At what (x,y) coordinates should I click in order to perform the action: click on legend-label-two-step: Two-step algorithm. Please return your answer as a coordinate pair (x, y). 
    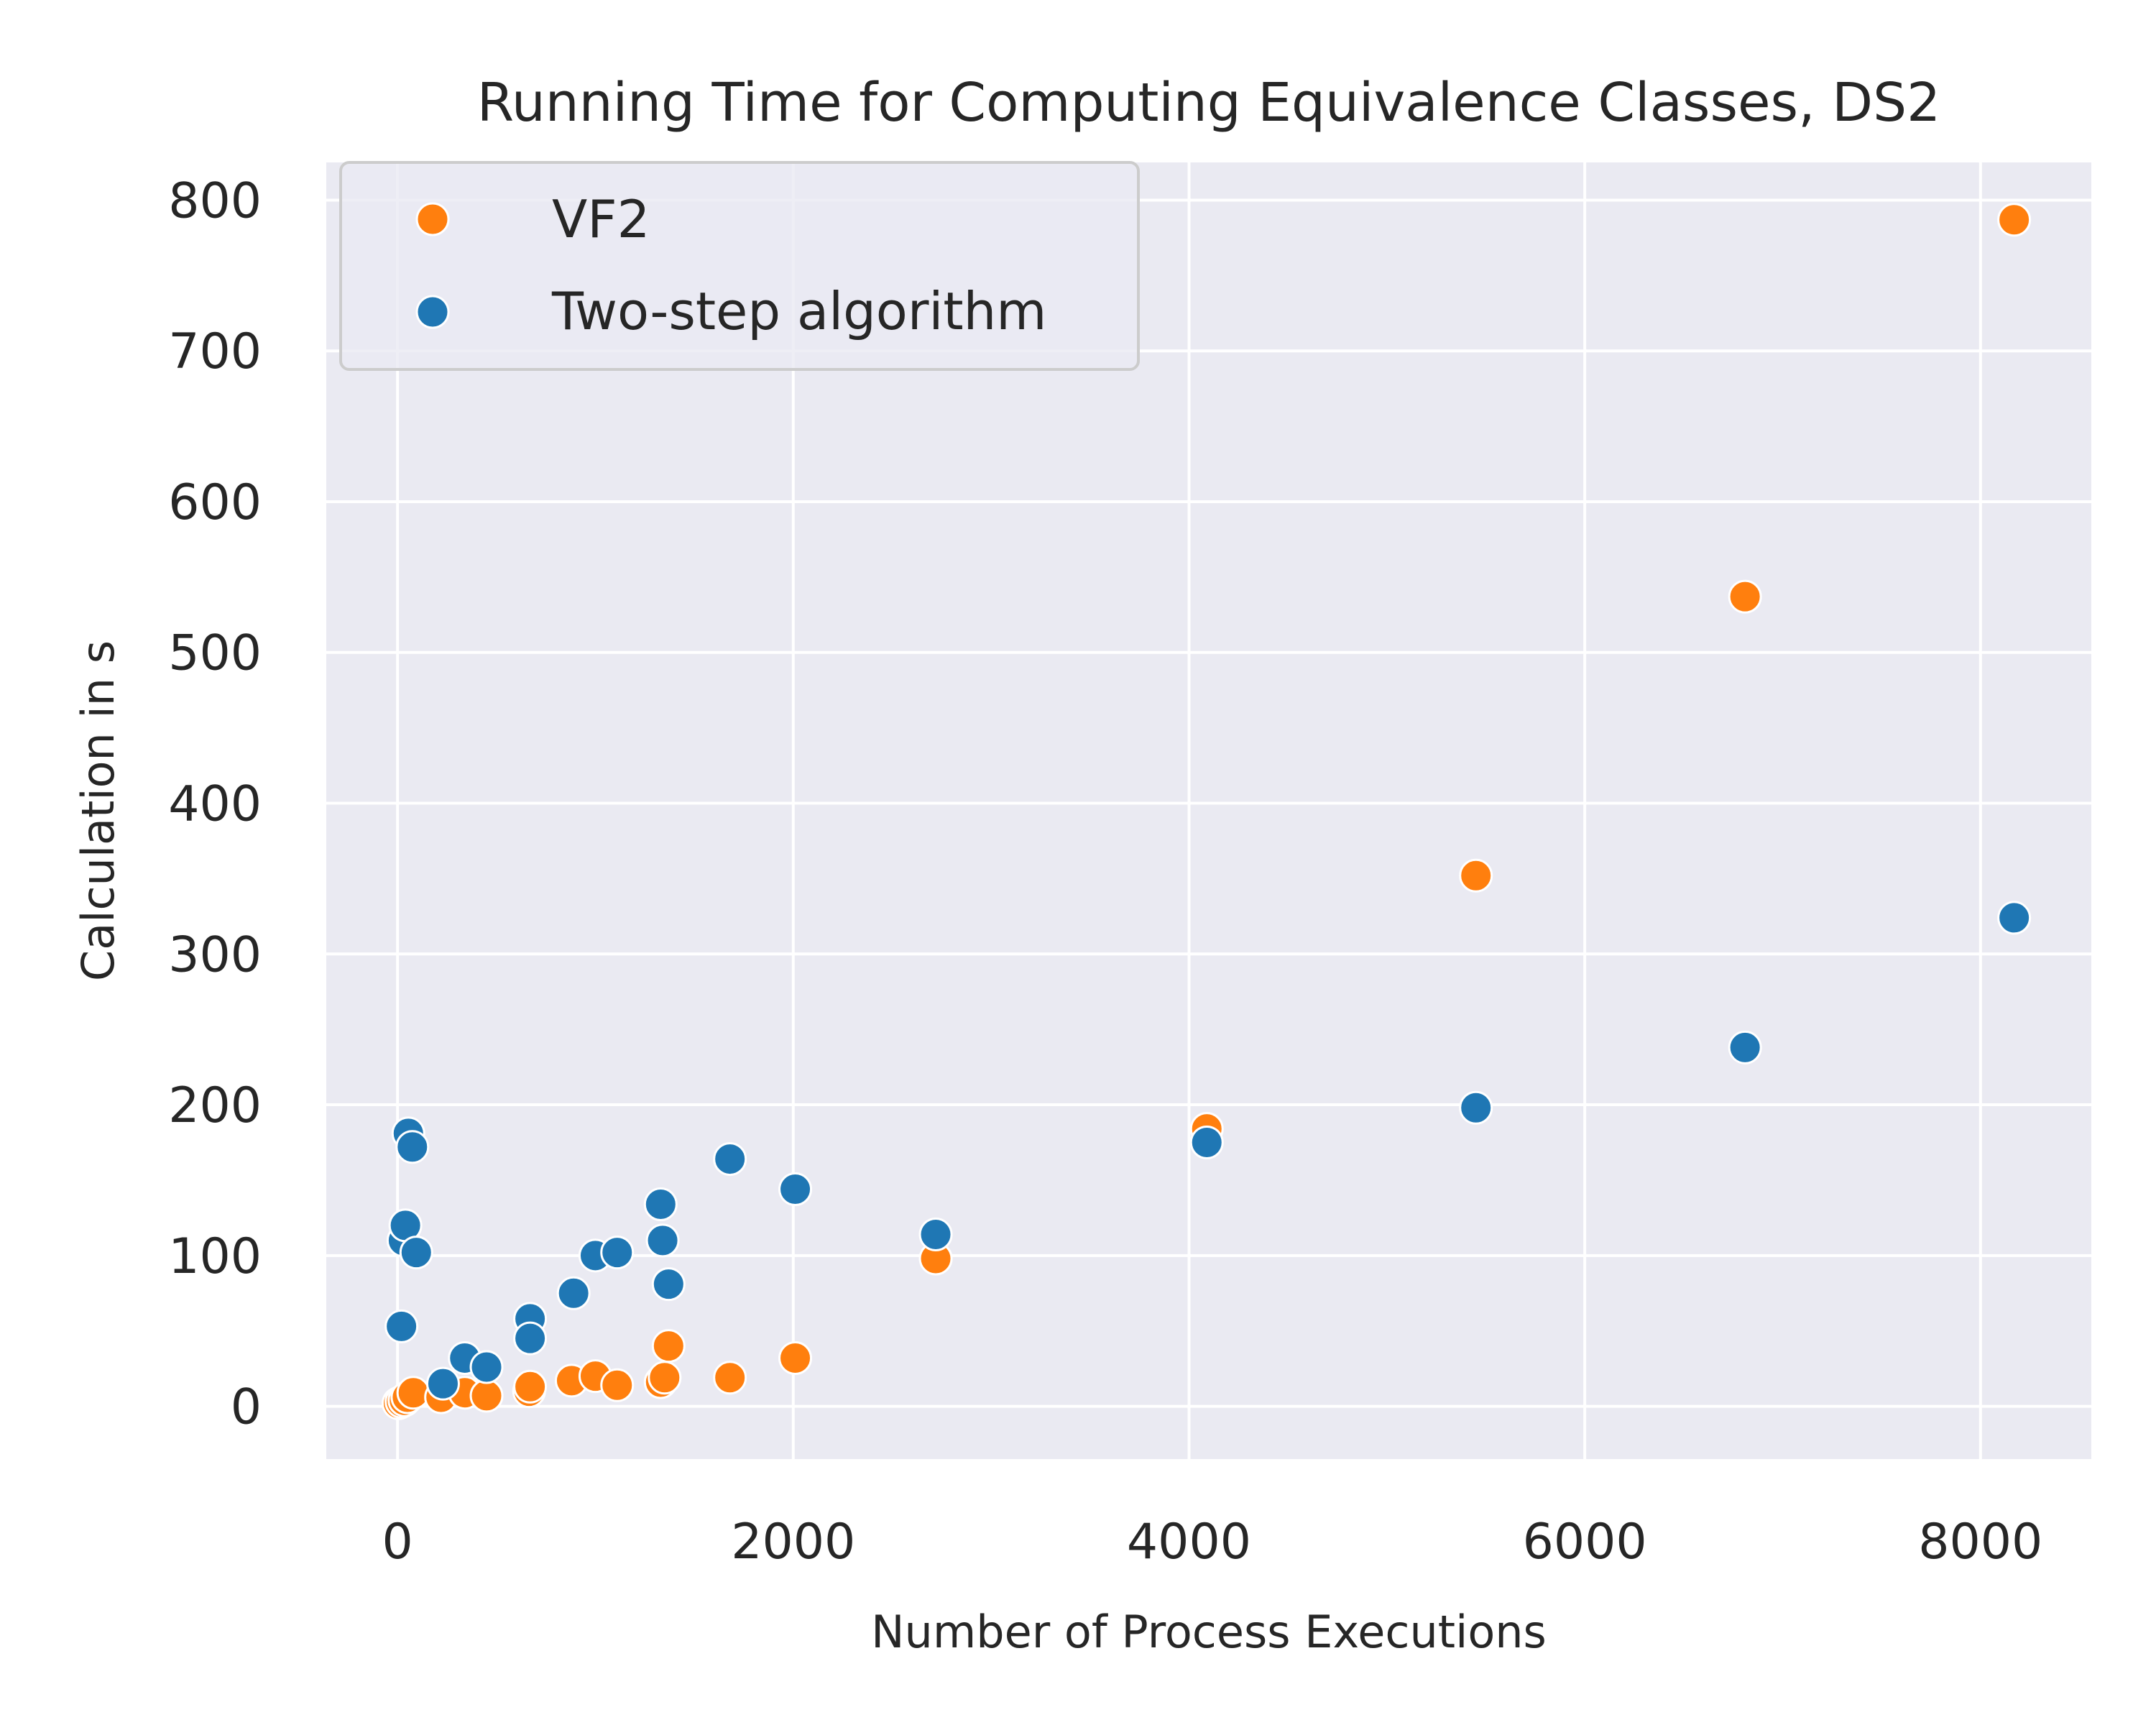
    Looking at the image, I should click on (798, 311).